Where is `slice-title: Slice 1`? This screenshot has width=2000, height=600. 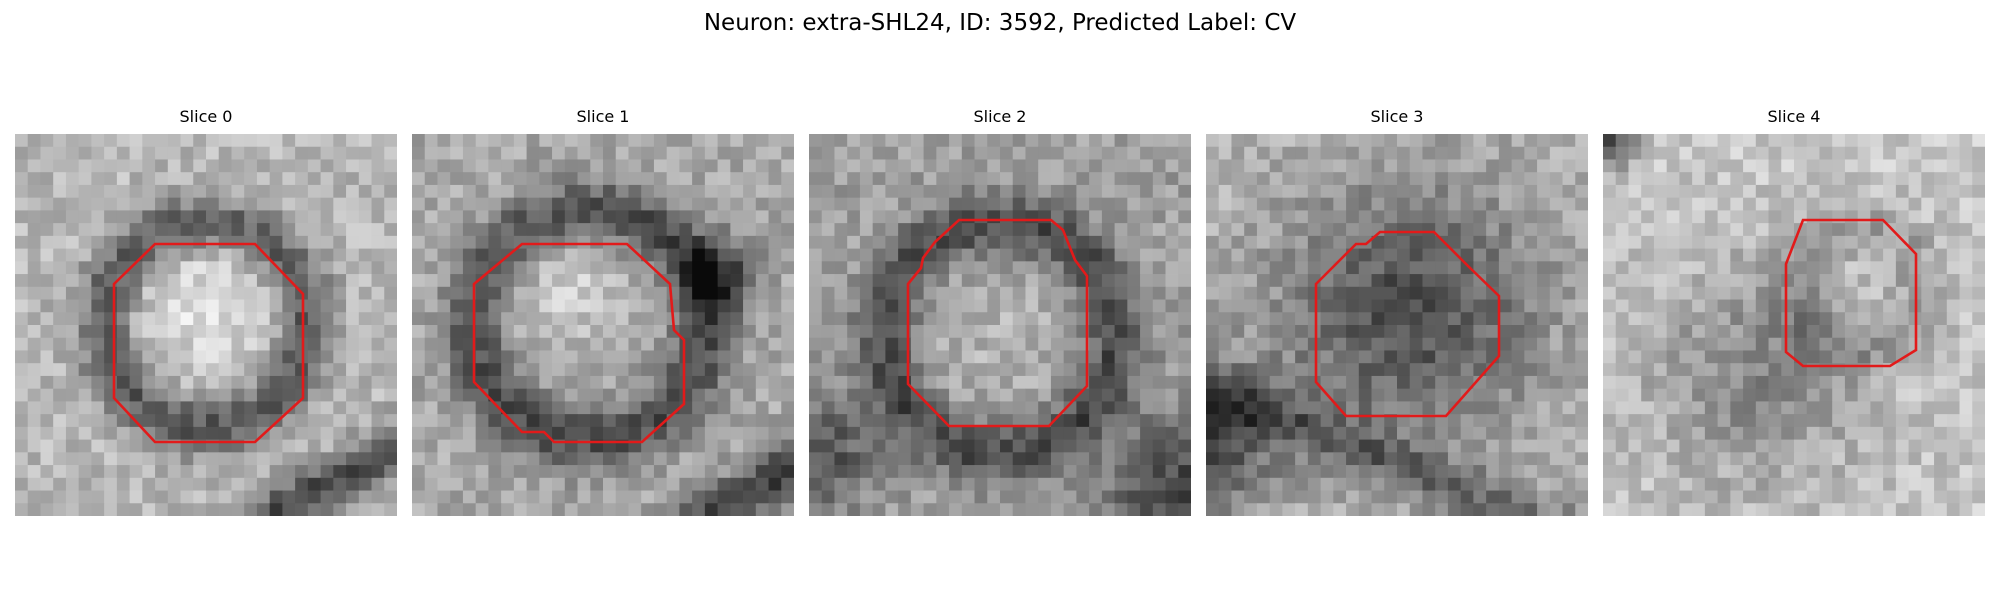 slice-title: Slice 1 is located at coordinates (603, 116).